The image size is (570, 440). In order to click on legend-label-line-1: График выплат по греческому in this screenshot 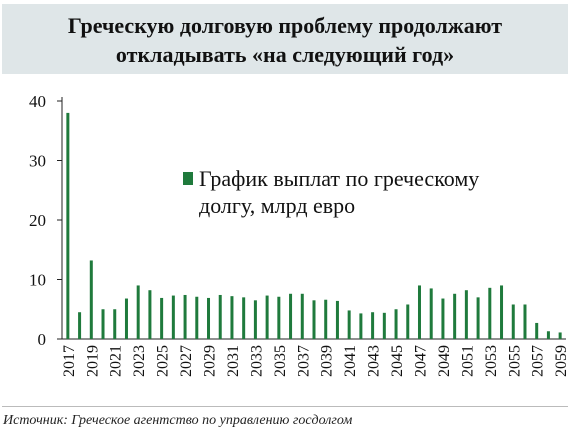, I will do `click(339, 178)`.